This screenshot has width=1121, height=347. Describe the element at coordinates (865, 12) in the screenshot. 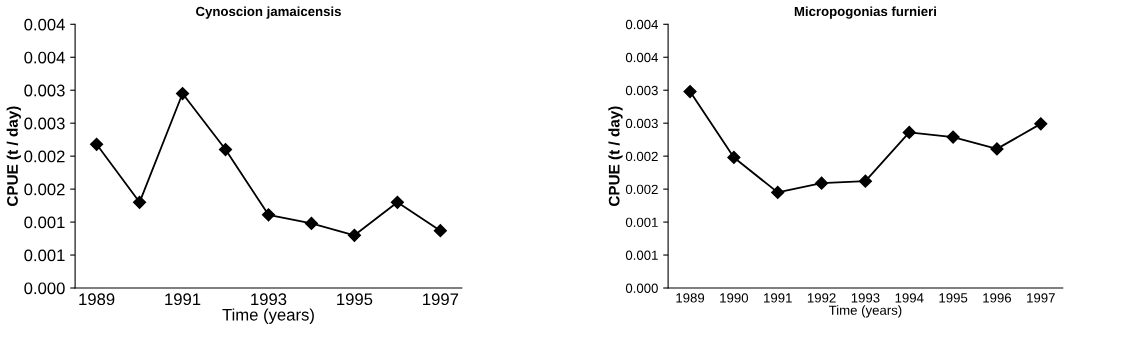

I see `chart-title: Micropogonias furnieri` at that location.